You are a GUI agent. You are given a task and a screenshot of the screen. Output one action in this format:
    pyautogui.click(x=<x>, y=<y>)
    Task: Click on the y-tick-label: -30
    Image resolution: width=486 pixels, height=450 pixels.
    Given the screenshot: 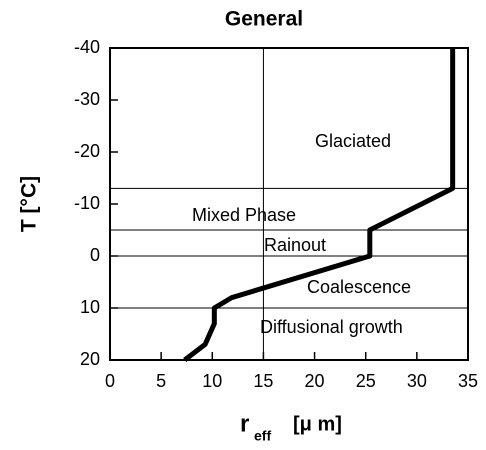 What is the action you would take?
    pyautogui.click(x=87, y=99)
    